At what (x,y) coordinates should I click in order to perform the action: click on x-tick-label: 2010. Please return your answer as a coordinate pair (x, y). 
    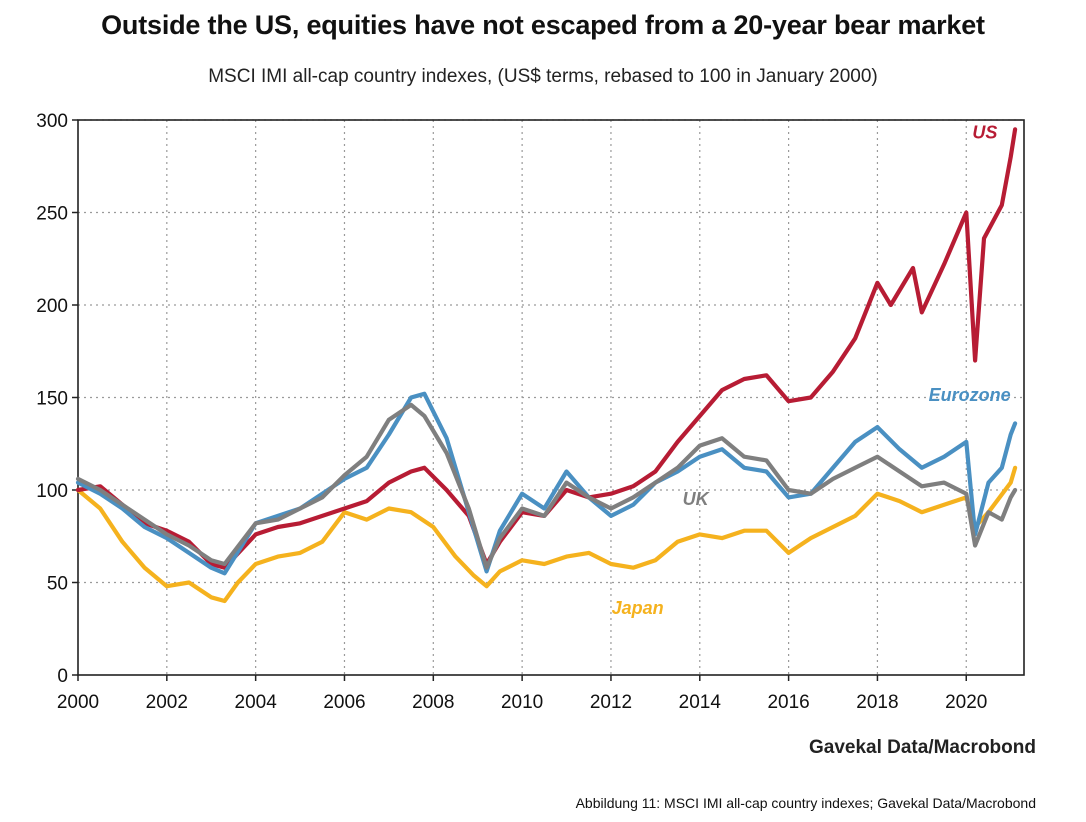
    Looking at the image, I should click on (522, 702).